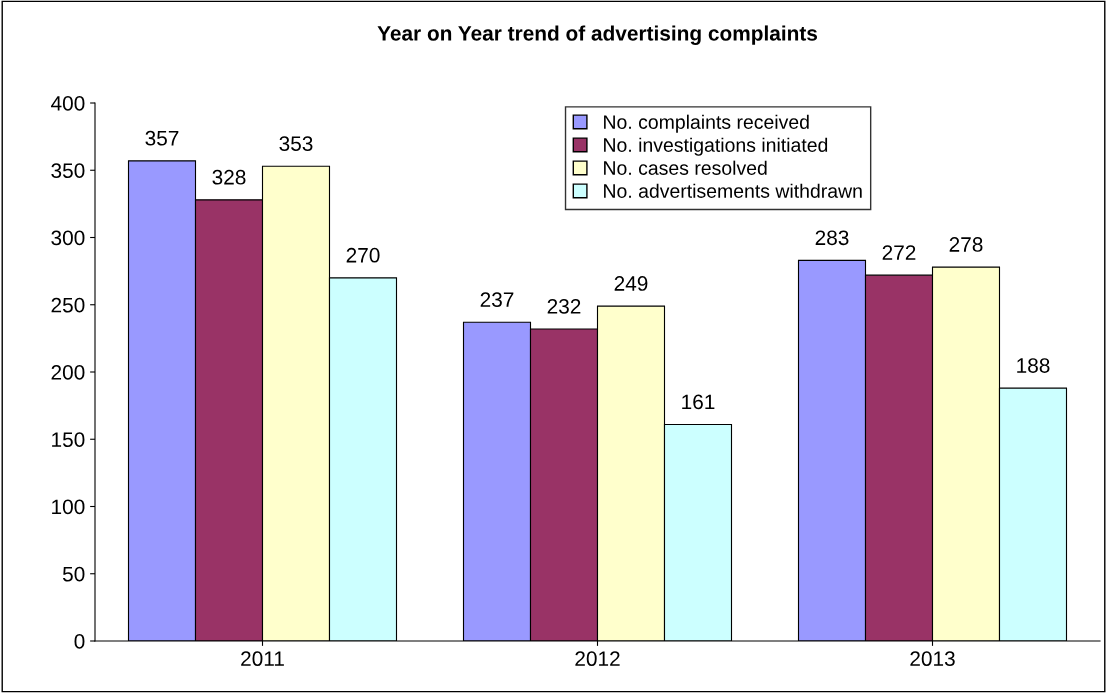 This screenshot has width=1107, height=693. Describe the element at coordinates (363, 255) in the screenshot. I see `data-label: 270` at that location.